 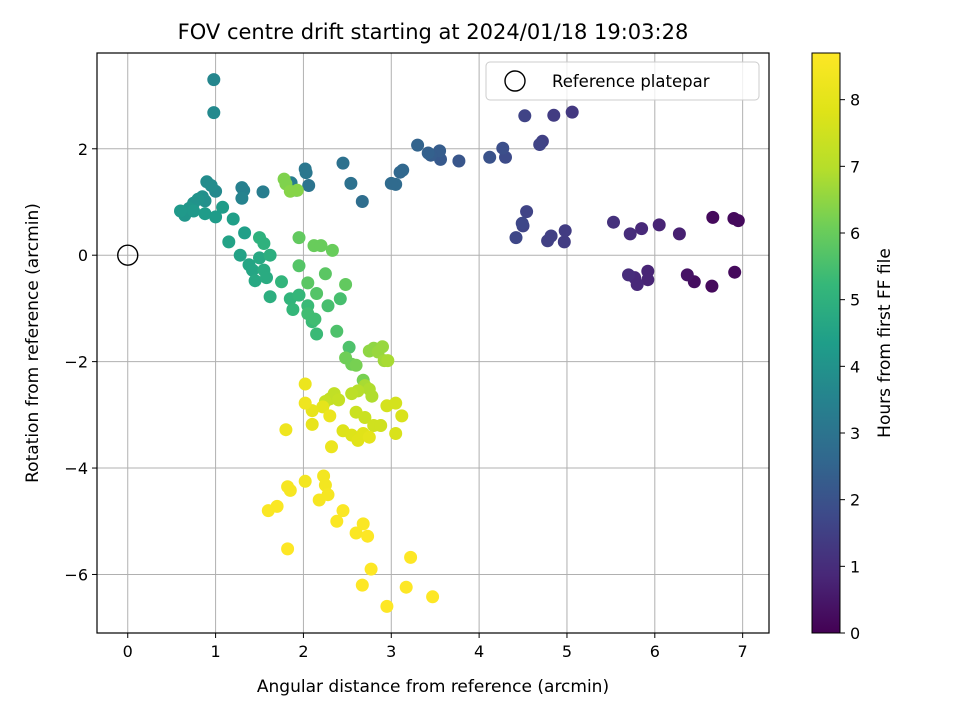 What do you see at coordinates (391, 651) in the screenshot?
I see `x-tick-label: 3` at bounding box center [391, 651].